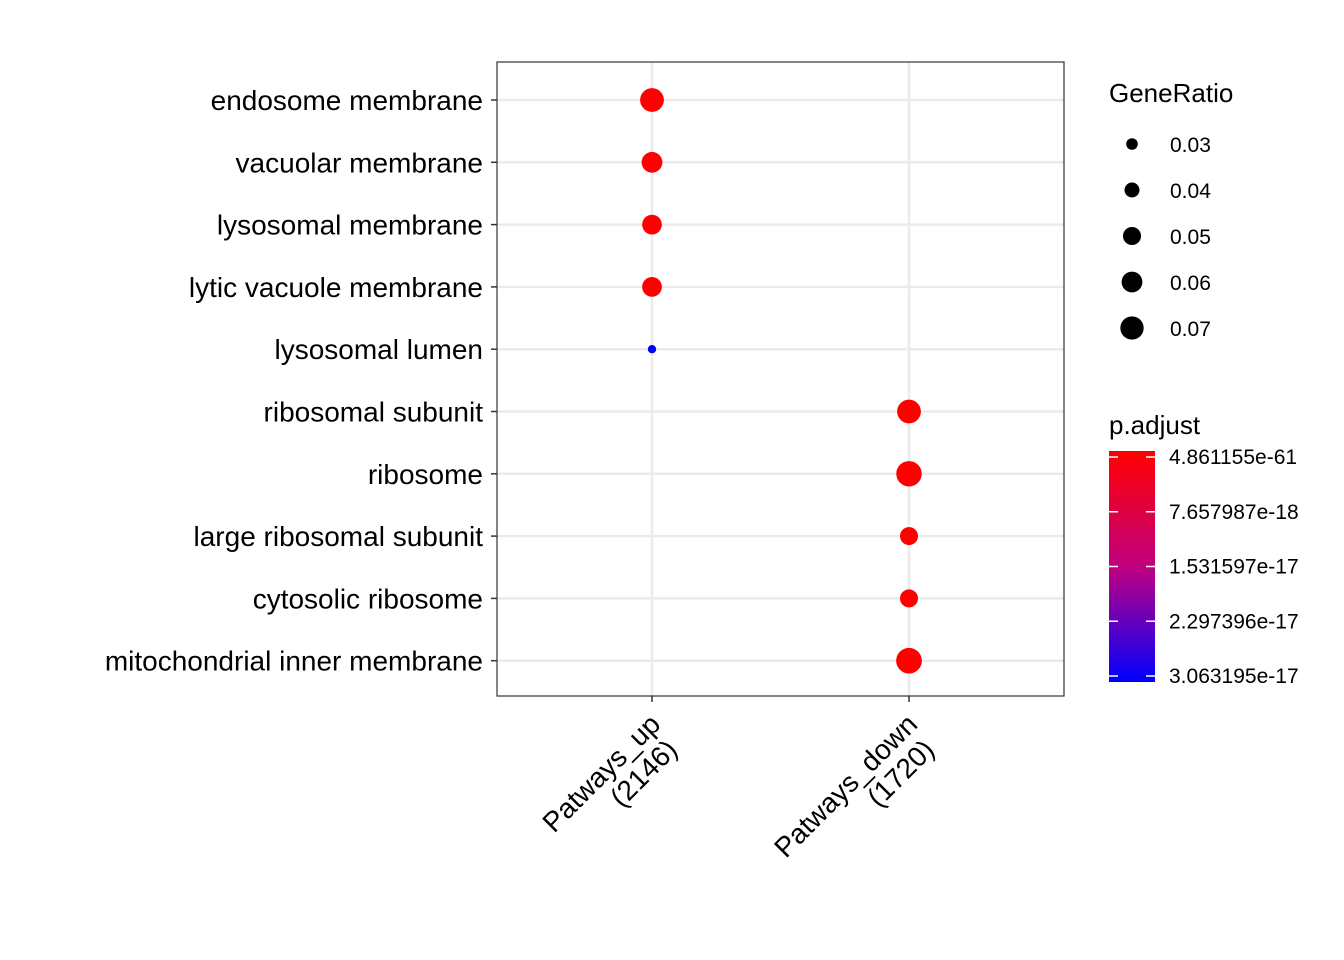 The height and width of the screenshot is (960, 1344). What do you see at coordinates (1234, 621) in the screenshot?
I see `color-legend-label: 2.297396e-17` at bounding box center [1234, 621].